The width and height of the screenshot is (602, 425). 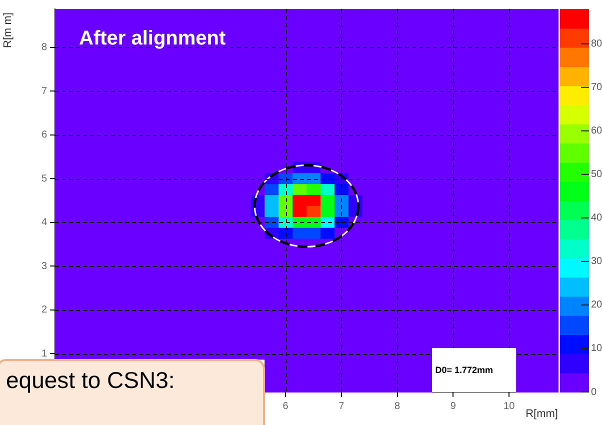 What do you see at coordinates (44, 48) in the screenshot?
I see `y-tick-label: 8` at bounding box center [44, 48].